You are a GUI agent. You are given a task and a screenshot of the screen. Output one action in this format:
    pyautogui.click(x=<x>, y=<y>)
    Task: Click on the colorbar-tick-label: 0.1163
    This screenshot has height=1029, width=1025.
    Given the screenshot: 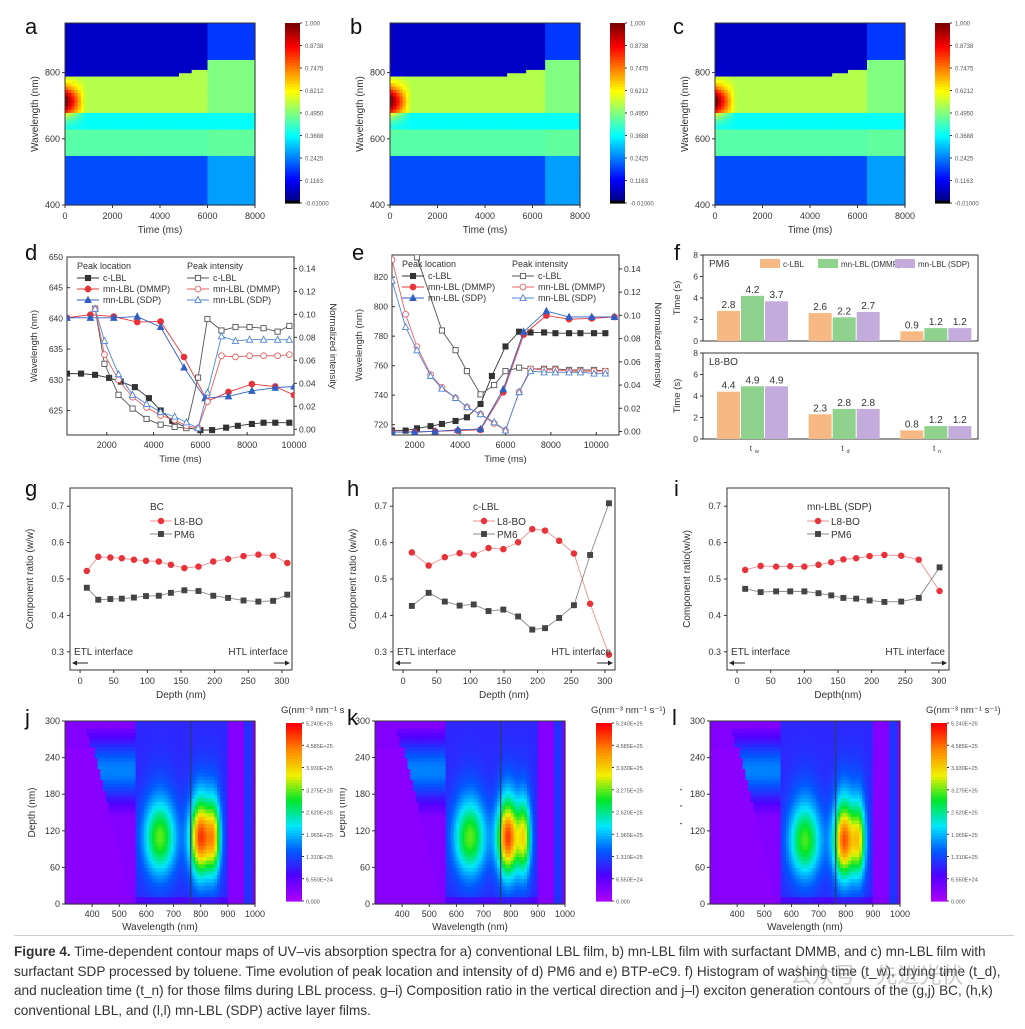 What is the action you would take?
    pyautogui.click(x=314, y=182)
    